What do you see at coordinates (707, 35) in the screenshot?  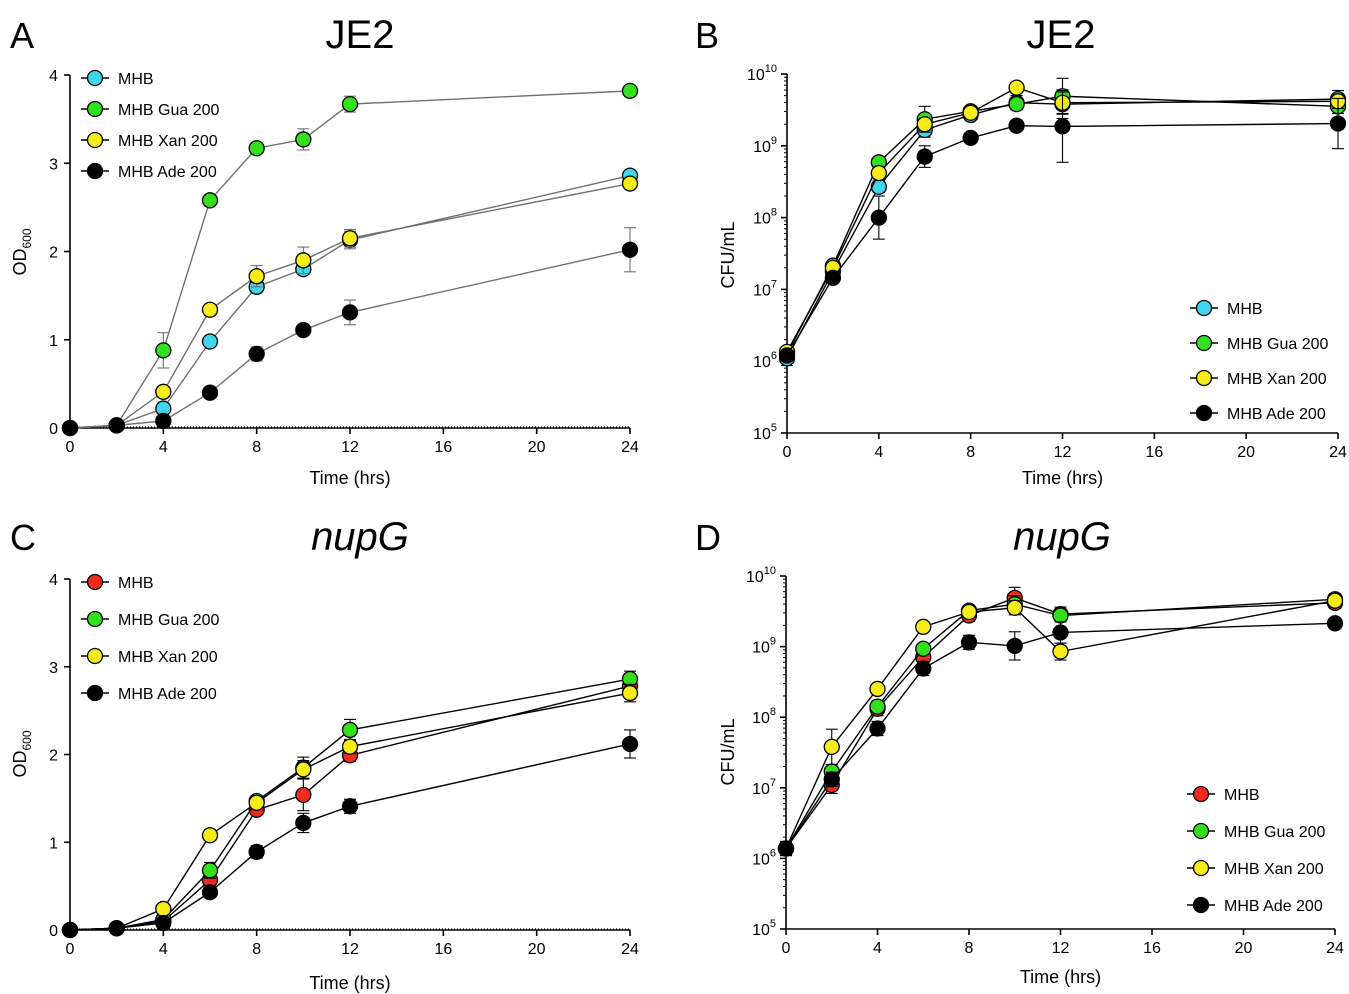 I see `panel-letter: B` at bounding box center [707, 35].